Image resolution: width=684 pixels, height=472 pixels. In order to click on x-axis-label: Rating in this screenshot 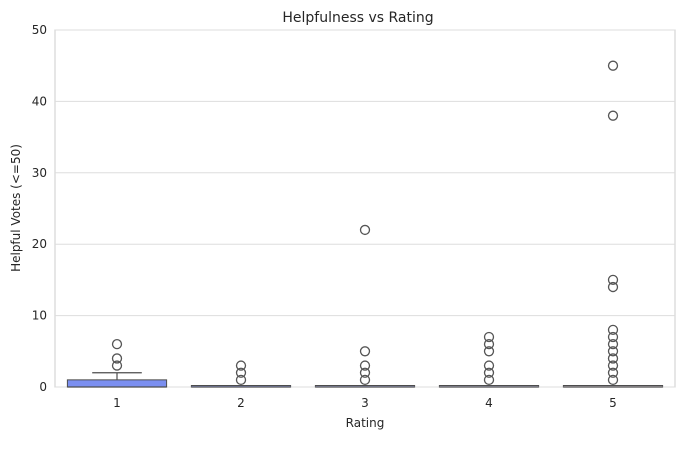, I will do `click(365, 423)`.